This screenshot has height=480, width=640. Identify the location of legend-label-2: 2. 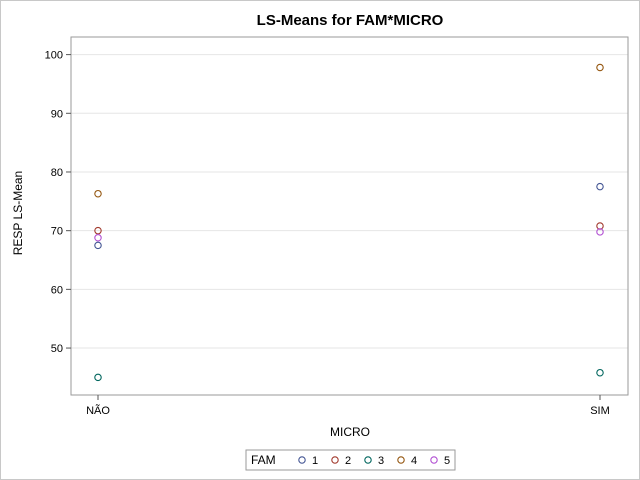
(348, 461).